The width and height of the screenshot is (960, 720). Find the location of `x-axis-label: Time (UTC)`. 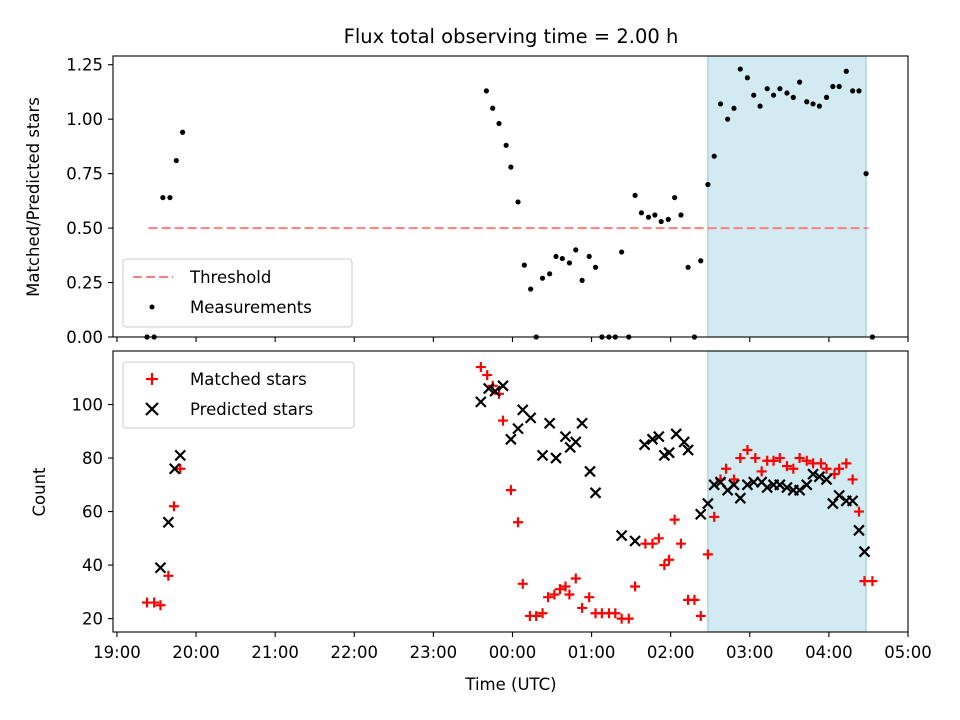

x-axis-label: Time (UTC) is located at coordinates (510, 684).